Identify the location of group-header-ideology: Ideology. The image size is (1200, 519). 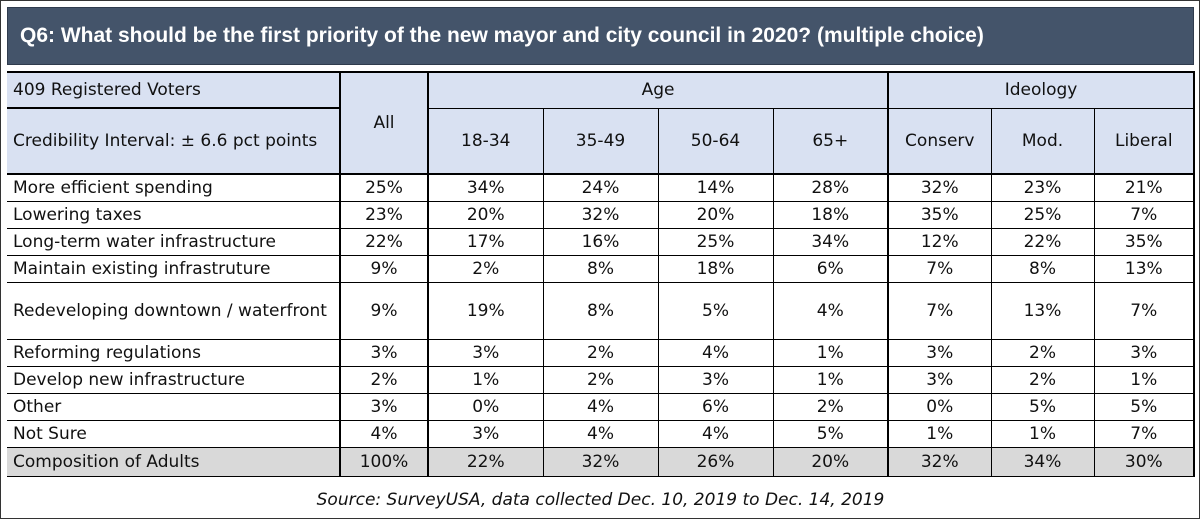
(1041, 90).